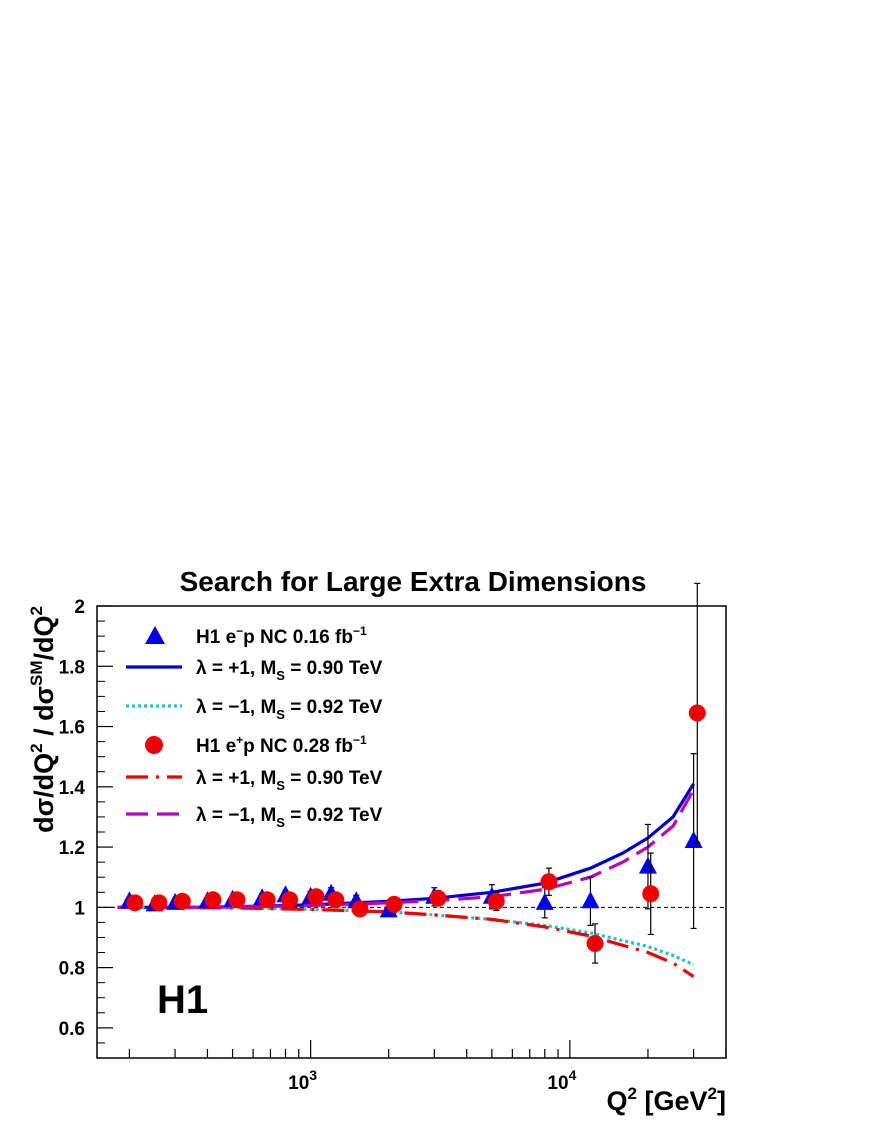 The image size is (872, 1128). I want to click on y-axis-label: dσ/dQ2 / dσSM/dQ2, so click(43, 719).